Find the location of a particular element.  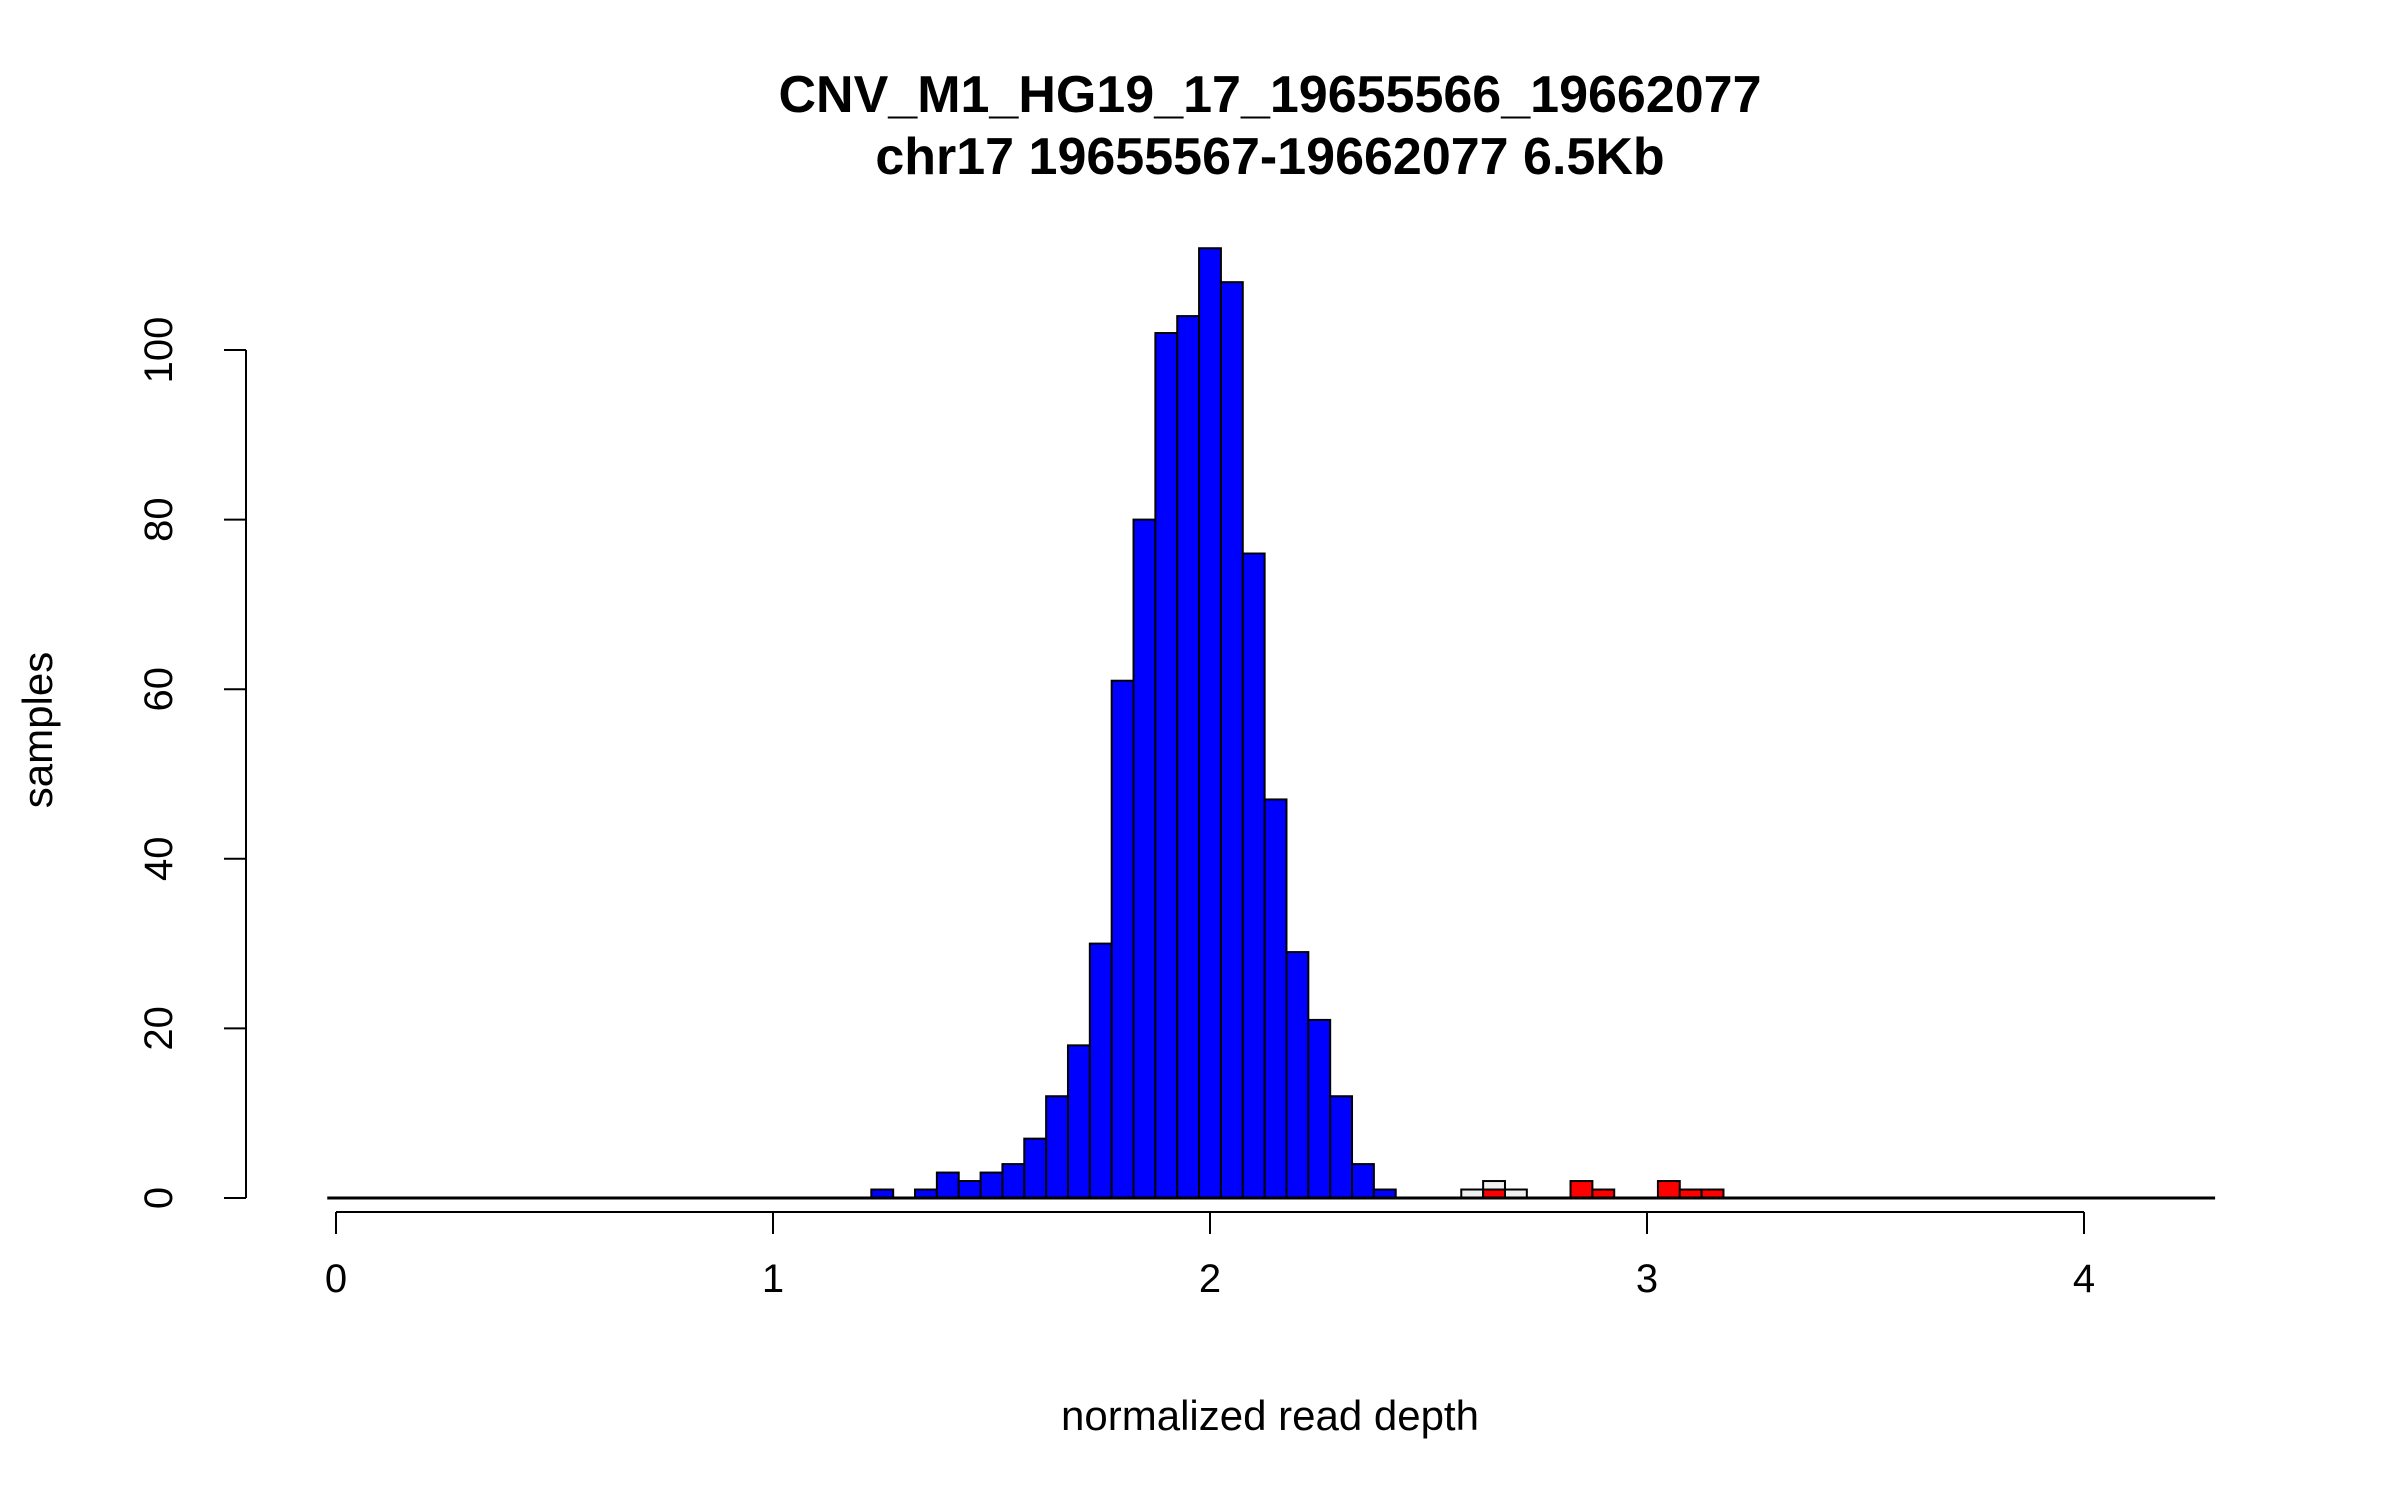

x-tick-label: 4 is located at coordinates (2084, 1279).